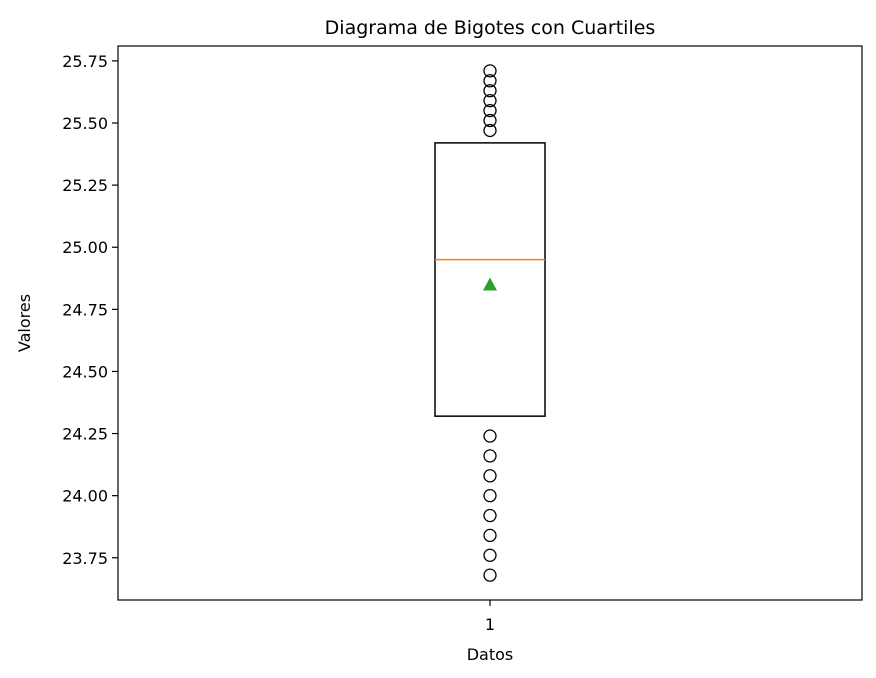 This screenshot has width=876, height=678. What do you see at coordinates (85, 61) in the screenshot?
I see `y-tick-label: 25.75` at bounding box center [85, 61].